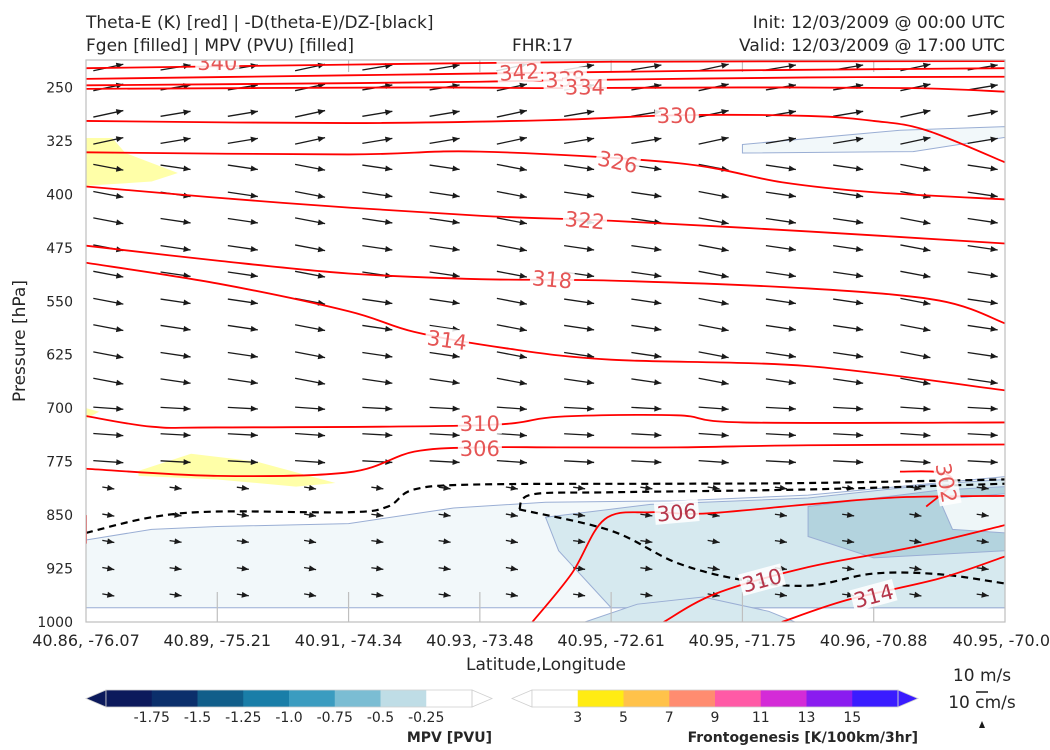 The image size is (1050, 750). Describe the element at coordinates (908, 698) in the screenshot. I see `colorbar-extend-right` at that location.